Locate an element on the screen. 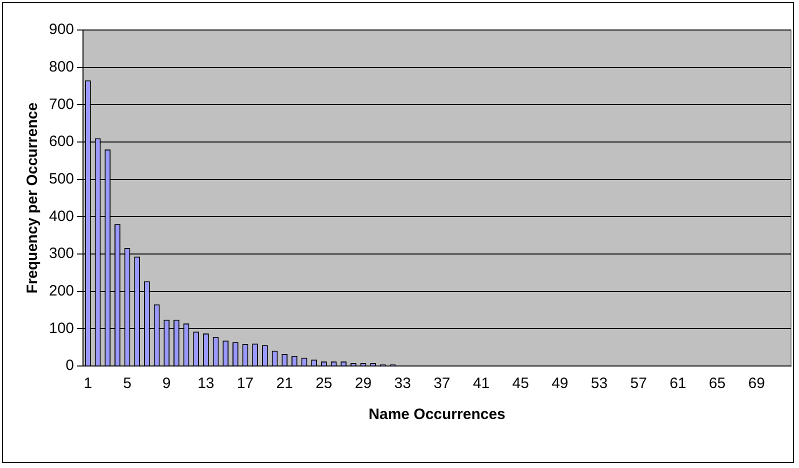 The height and width of the screenshot is (468, 799). x-tick-label: 41 is located at coordinates (481, 383).